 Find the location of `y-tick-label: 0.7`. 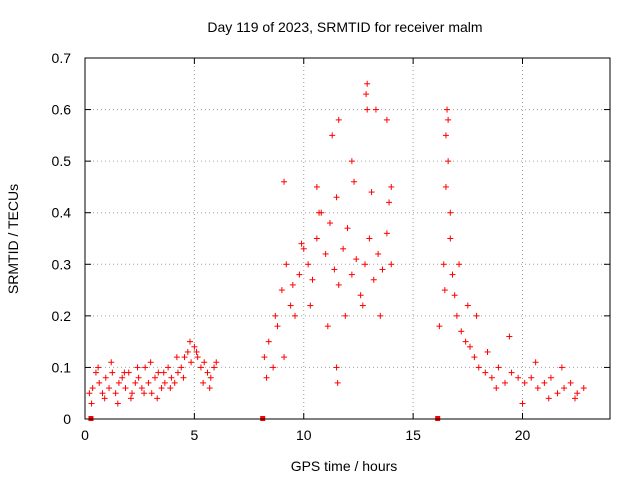

y-tick-label: 0.7 is located at coordinates (62, 58).